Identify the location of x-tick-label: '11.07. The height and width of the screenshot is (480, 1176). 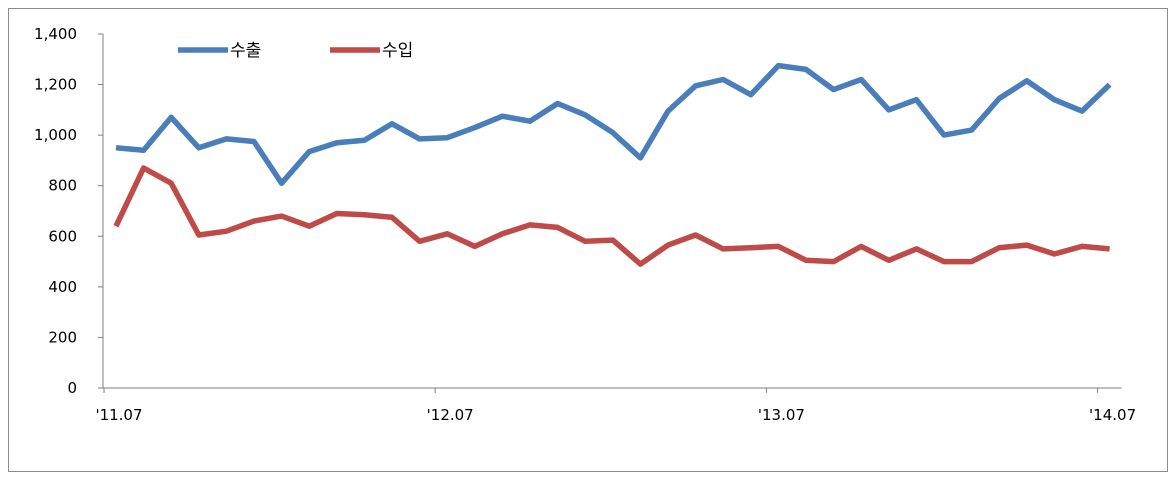
(118, 415).